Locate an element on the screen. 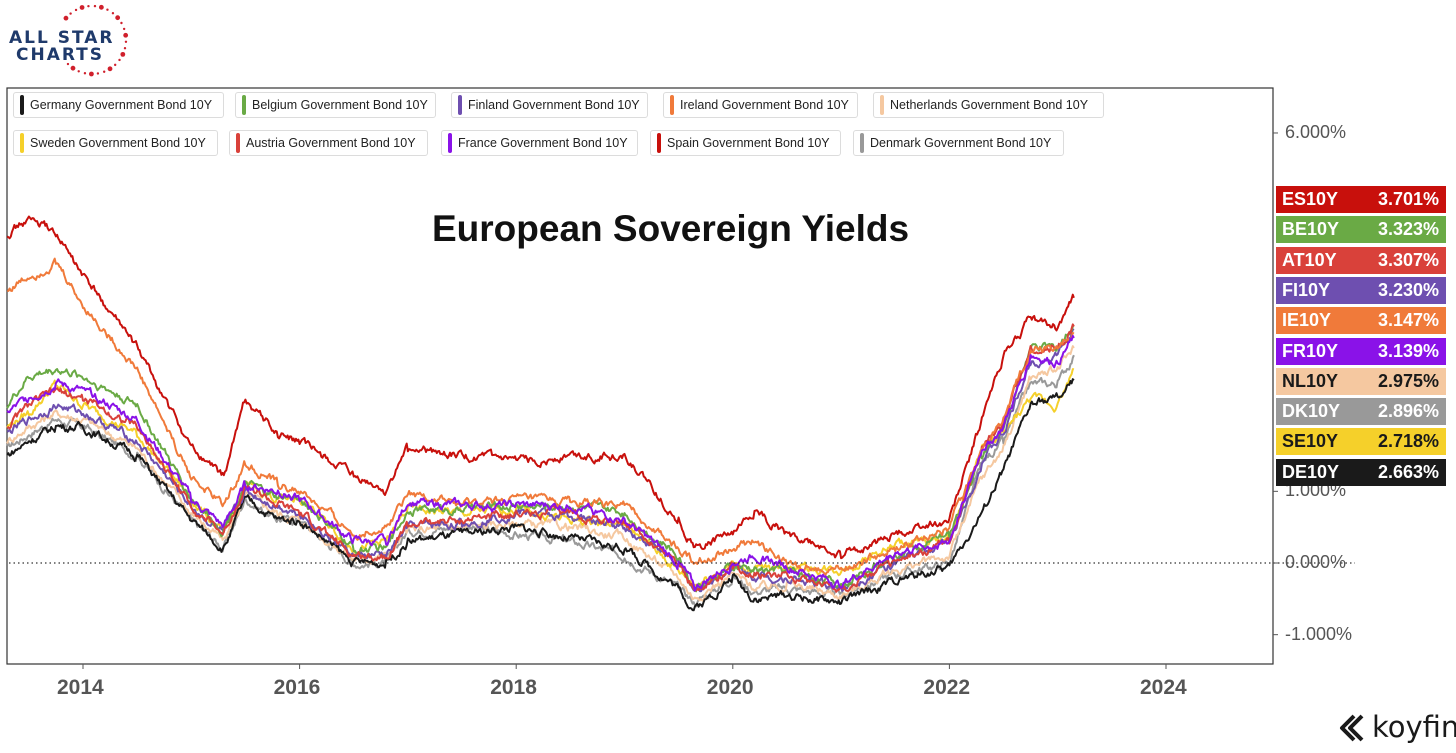  badge-ticker: IE10Y is located at coordinates (1307, 320).